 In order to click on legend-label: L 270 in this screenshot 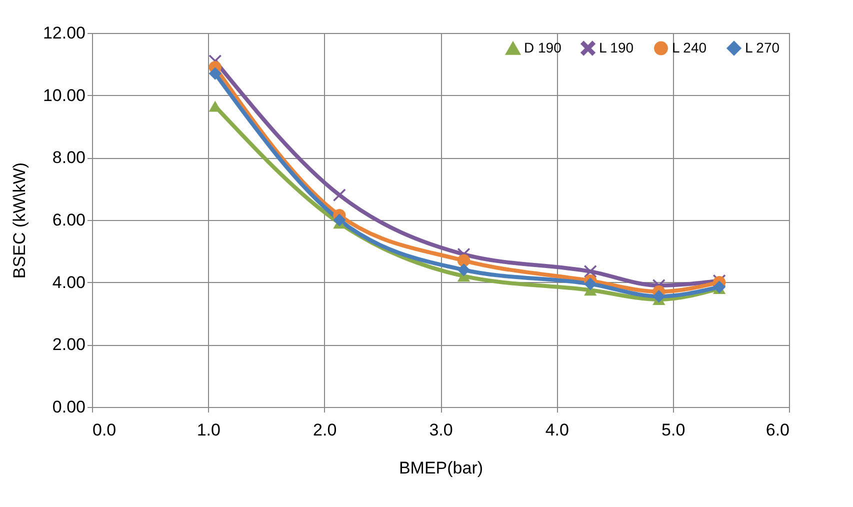, I will do `click(762, 47)`.